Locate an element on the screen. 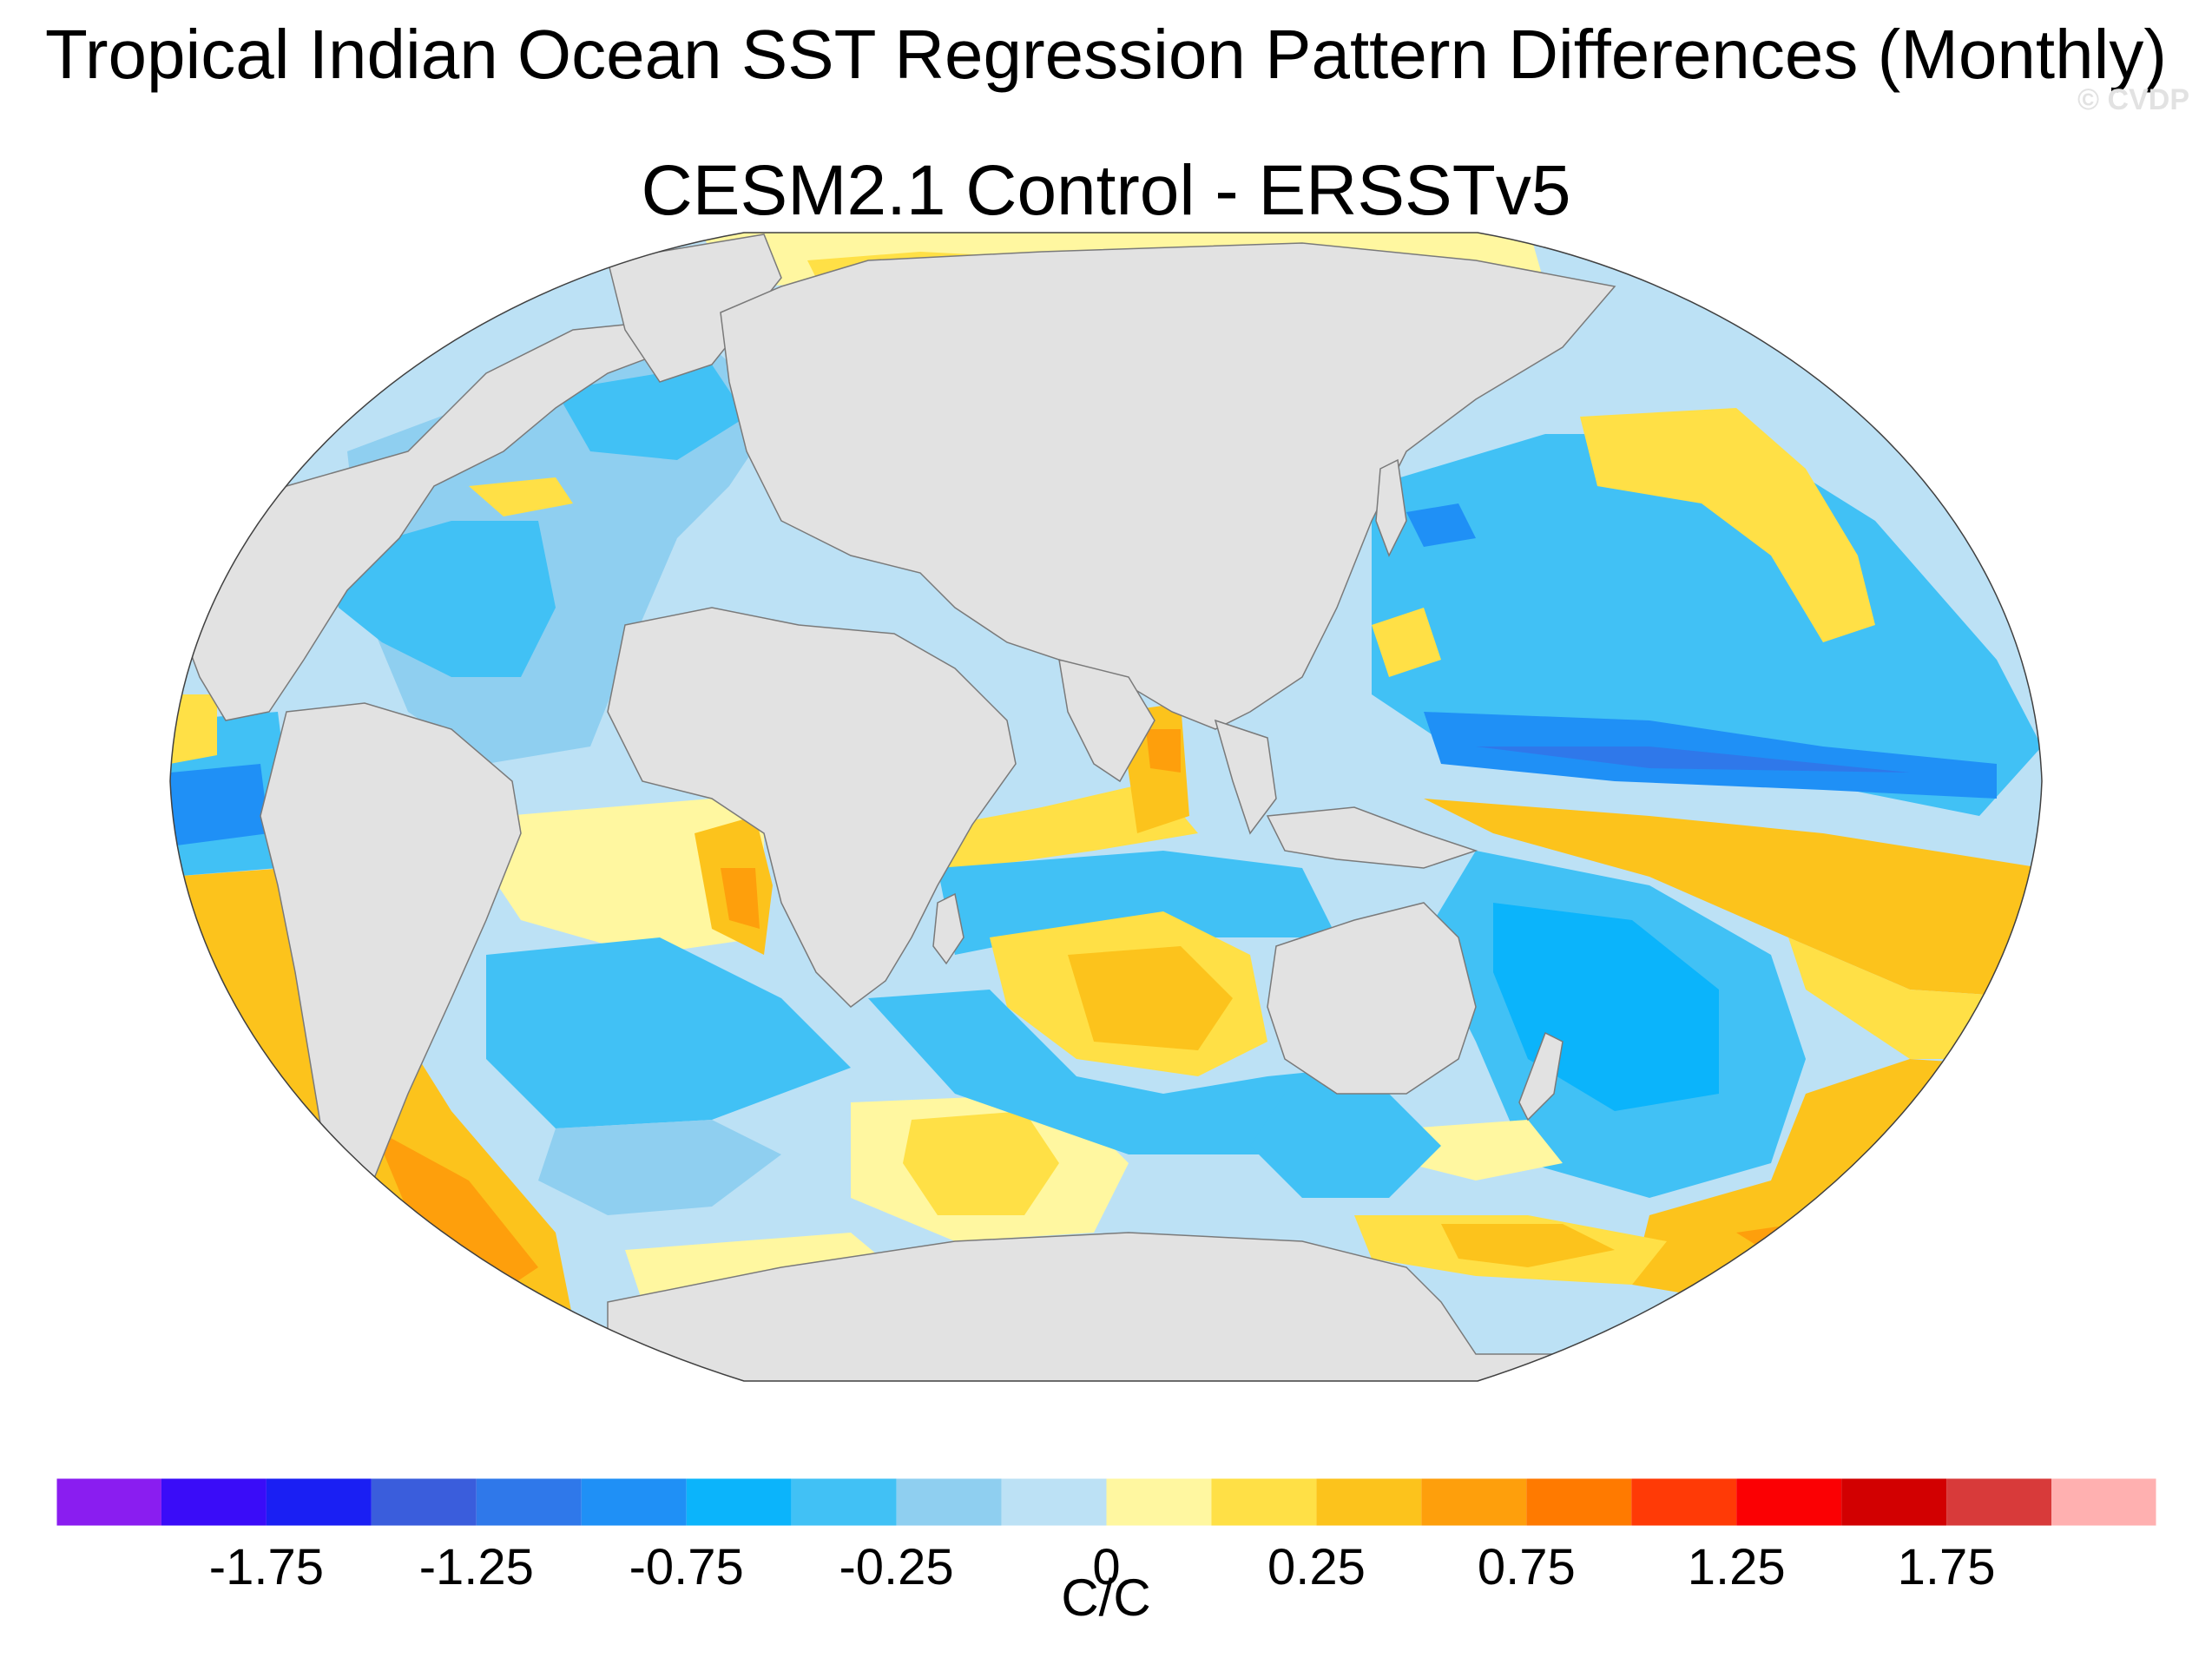  colorbar-frame is located at coordinates (1106, 1502).